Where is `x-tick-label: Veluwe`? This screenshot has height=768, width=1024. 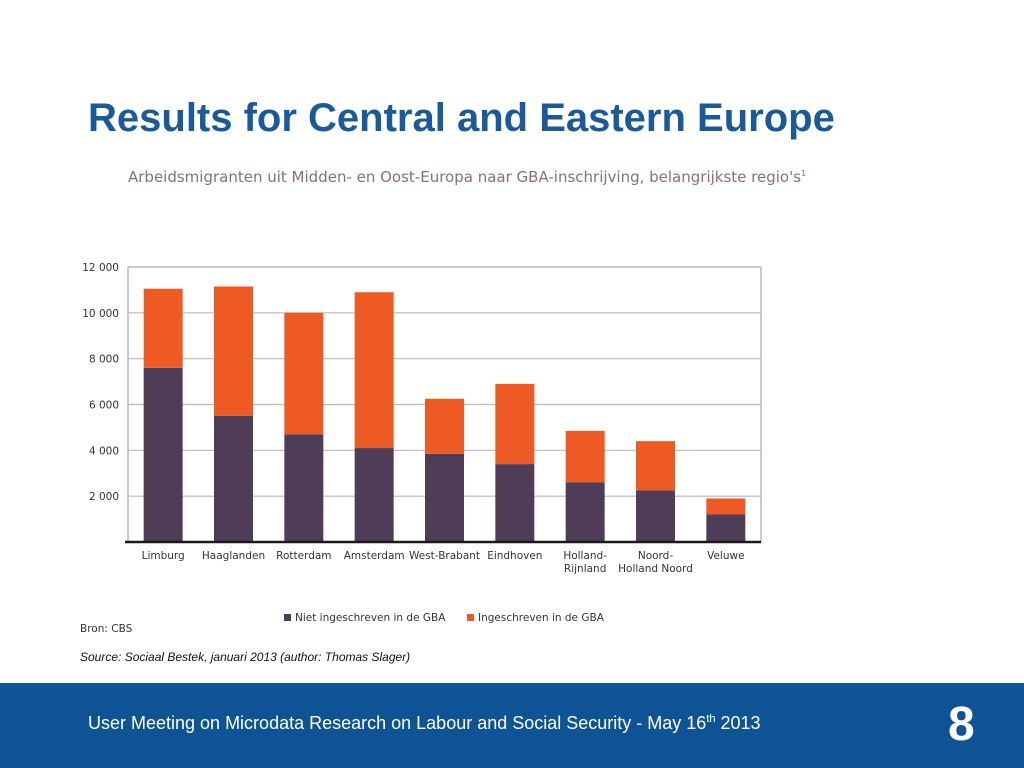 x-tick-label: Veluwe is located at coordinates (725, 556).